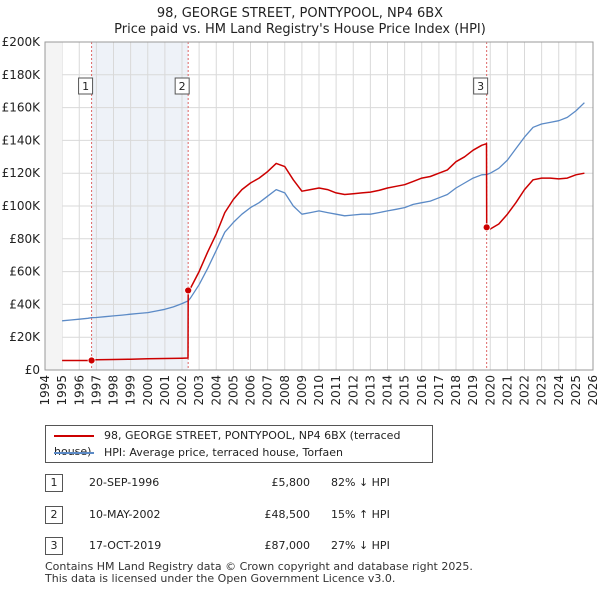  What do you see at coordinates (182, 390) in the screenshot?
I see `x-tick-label: 2002` at bounding box center [182, 390].